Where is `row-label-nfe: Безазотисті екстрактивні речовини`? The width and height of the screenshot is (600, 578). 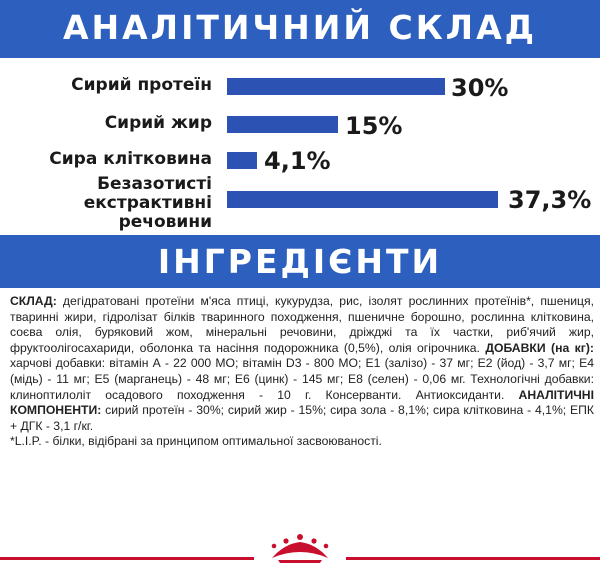
row-label-nfe: Безазотисті екстрактивні речовини is located at coordinates (147, 203).